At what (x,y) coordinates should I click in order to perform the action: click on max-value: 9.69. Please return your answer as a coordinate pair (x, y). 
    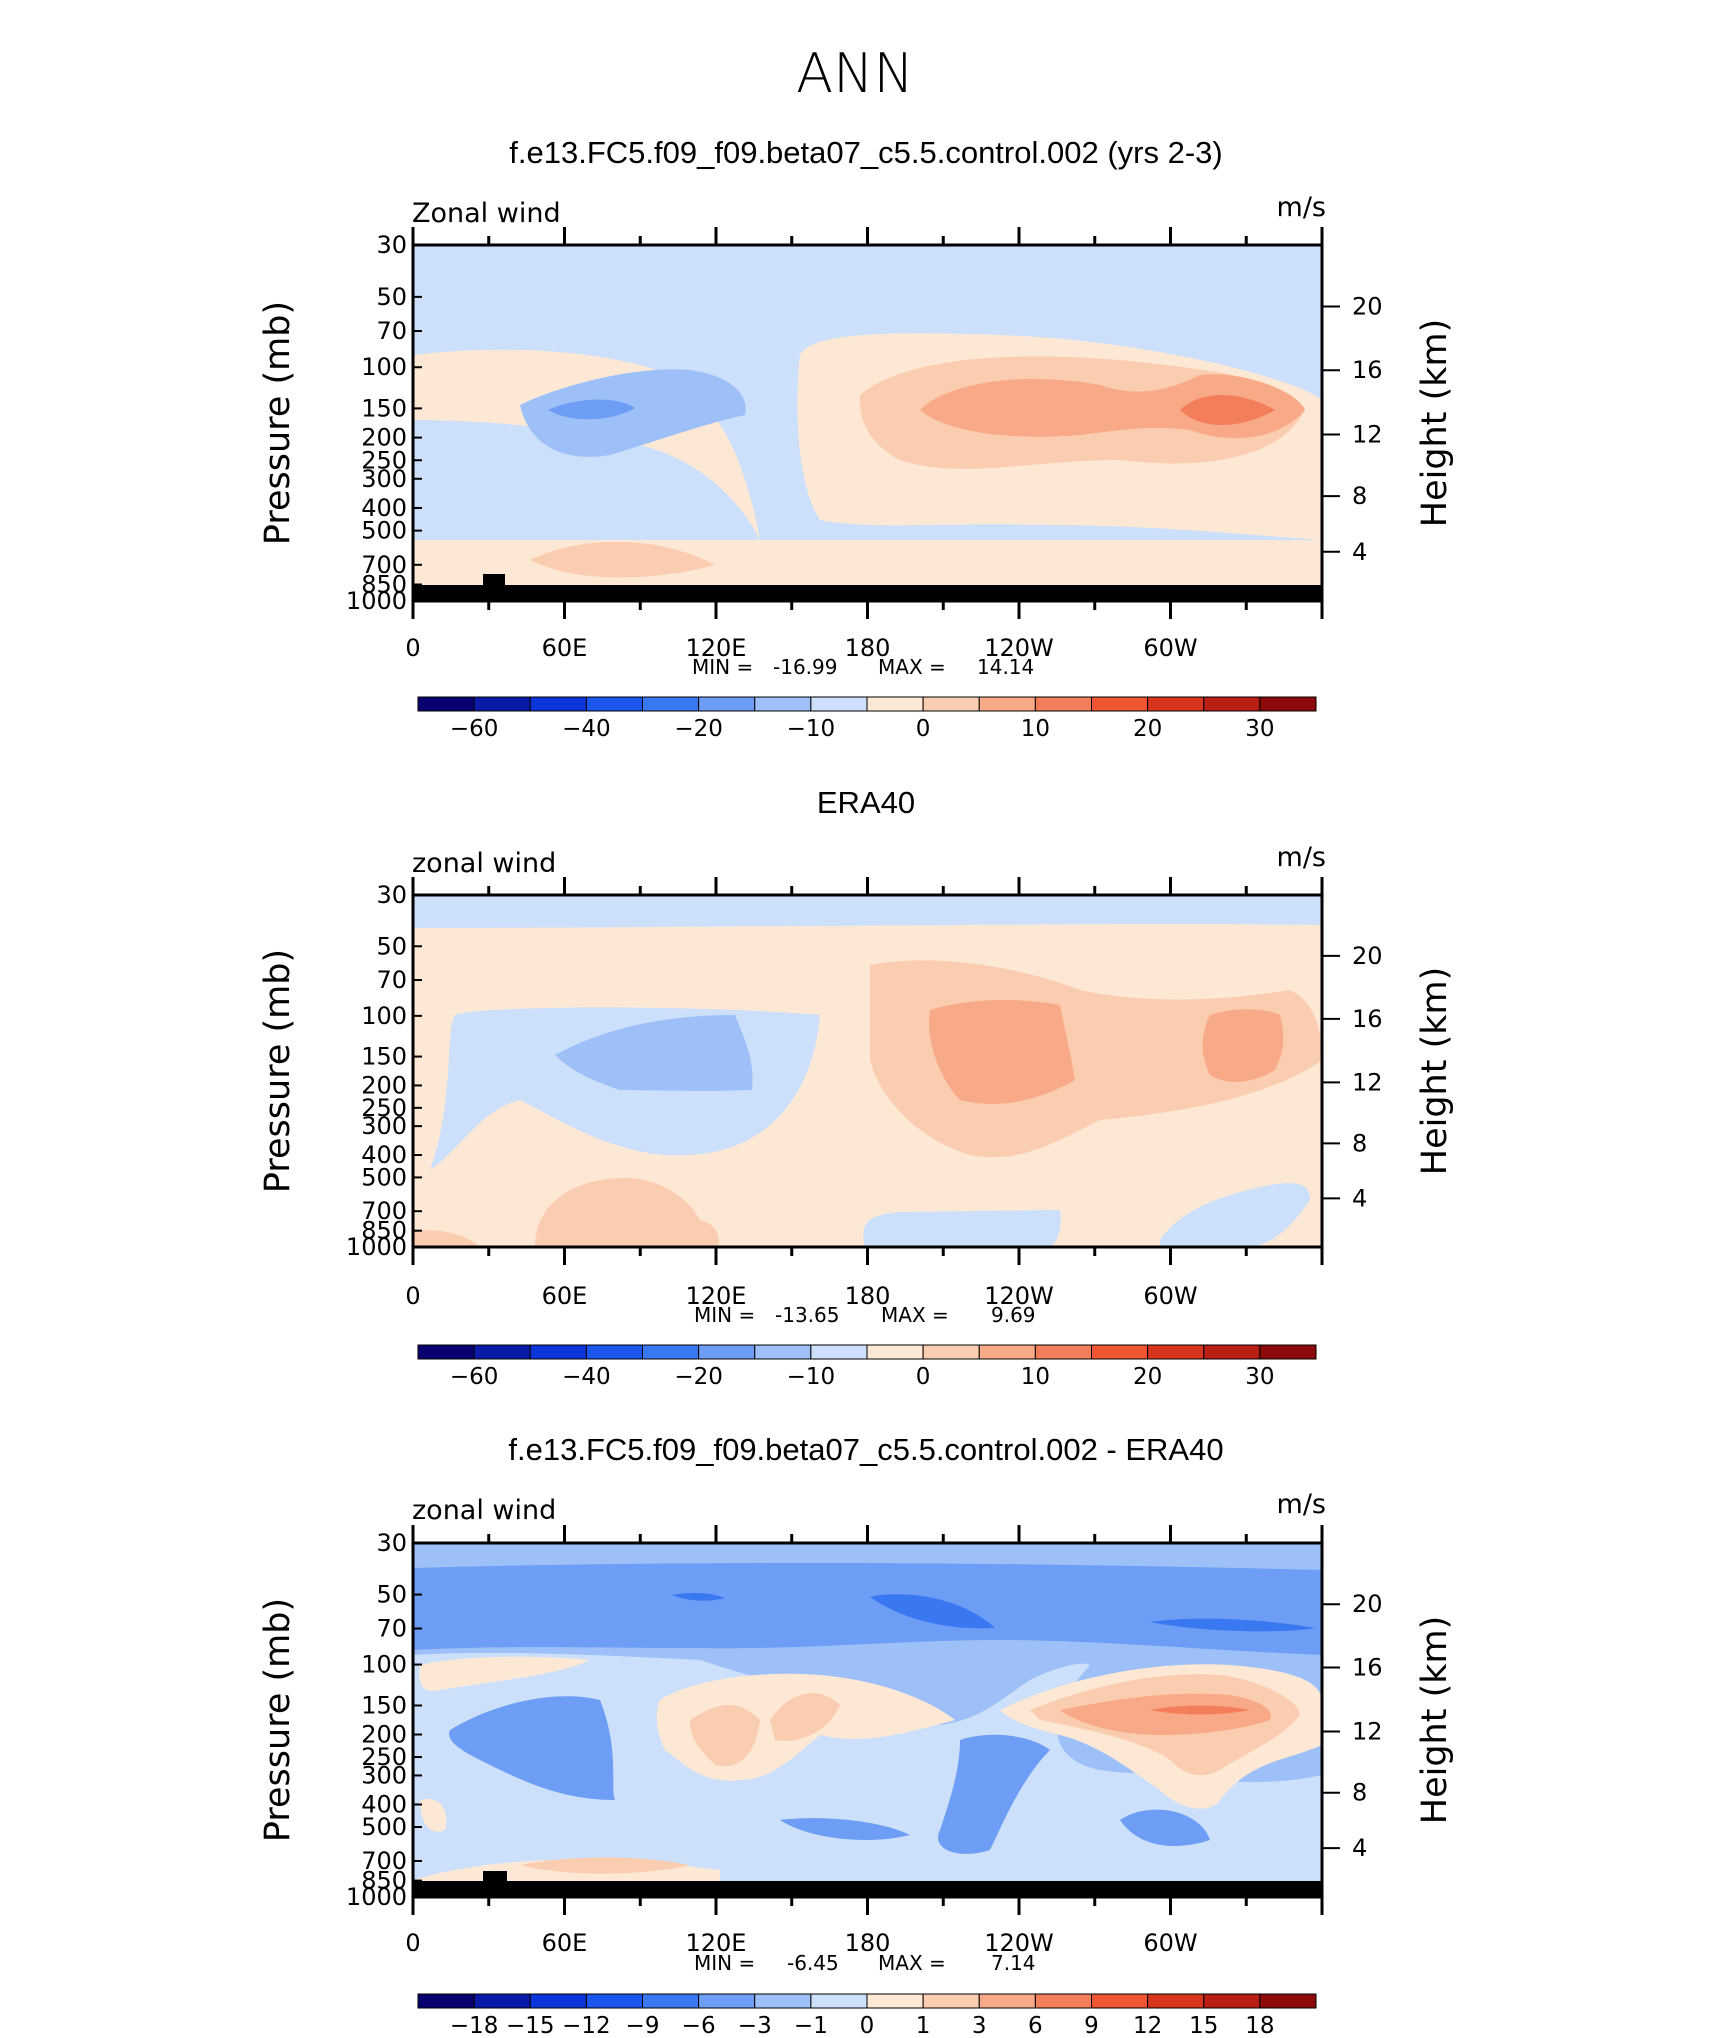
    Looking at the image, I should click on (1013, 1315).